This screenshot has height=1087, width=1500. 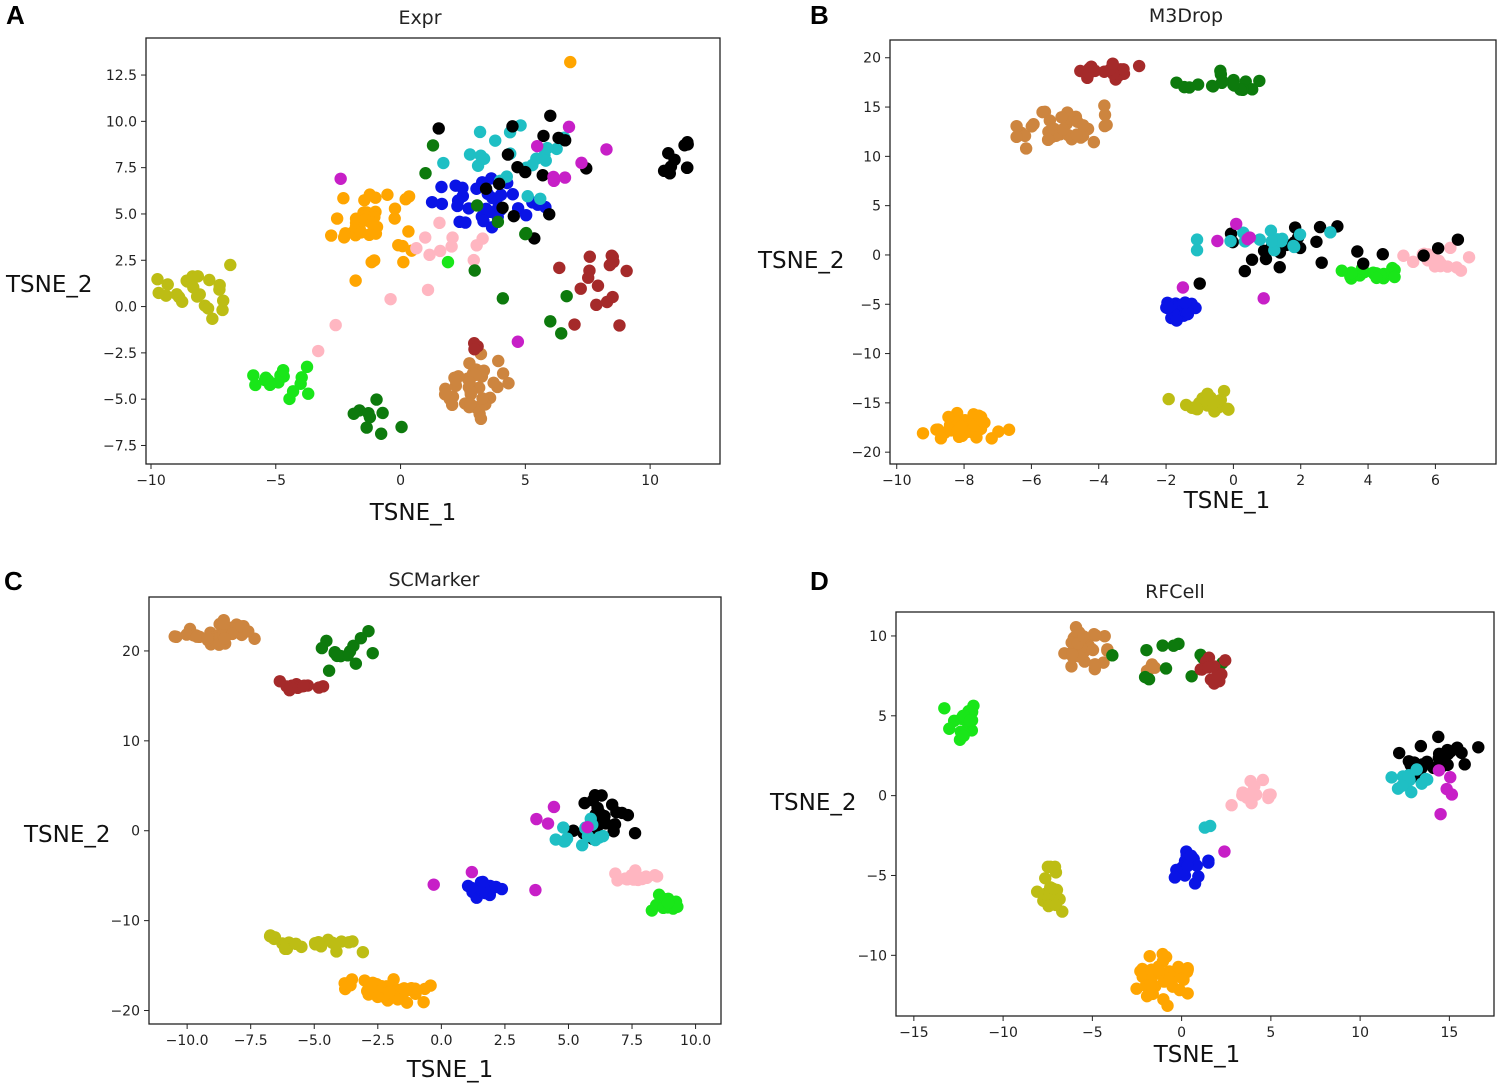 What do you see at coordinates (635, 870) in the screenshot?
I see `panel-c-point-pink` at bounding box center [635, 870].